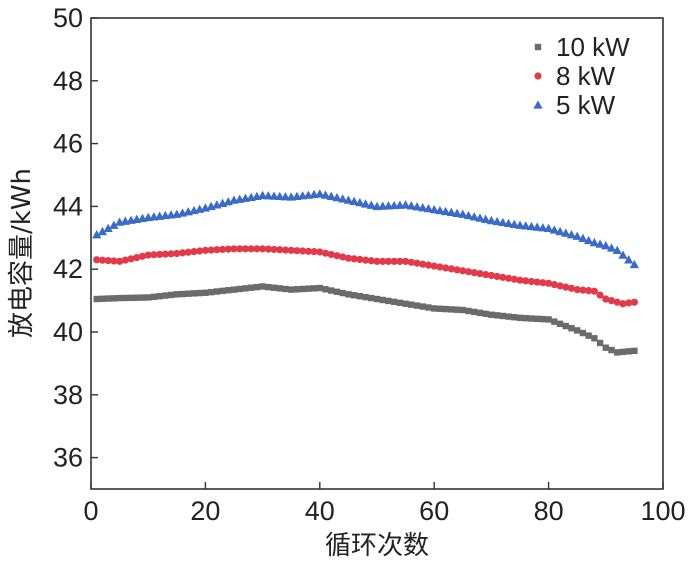 The width and height of the screenshot is (700, 567). I want to click on x-tick-label: 60, so click(434, 511).